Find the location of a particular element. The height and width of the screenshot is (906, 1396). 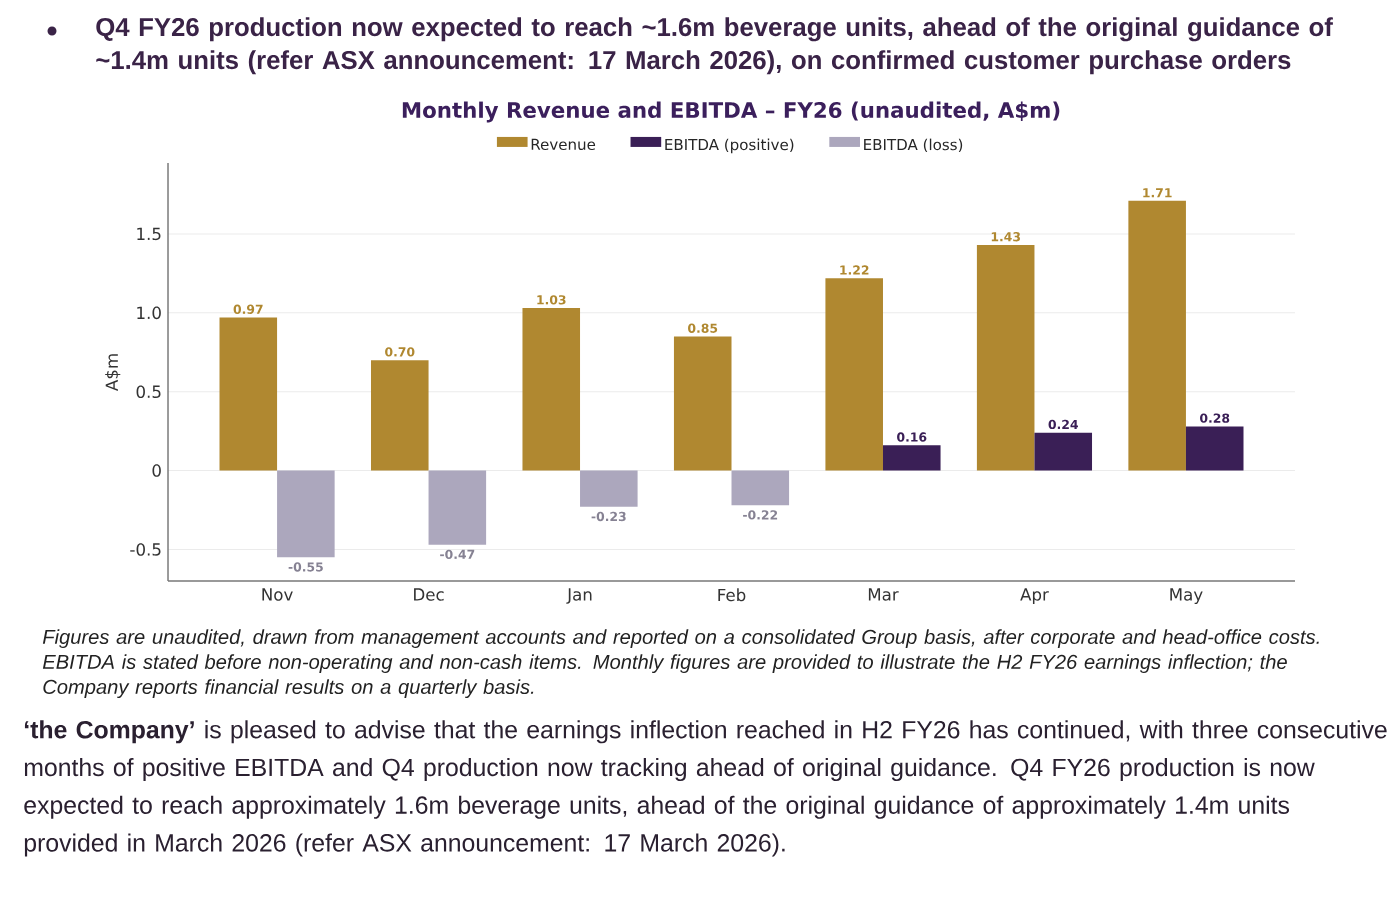

y-tick-label: 0 is located at coordinates (156, 470).